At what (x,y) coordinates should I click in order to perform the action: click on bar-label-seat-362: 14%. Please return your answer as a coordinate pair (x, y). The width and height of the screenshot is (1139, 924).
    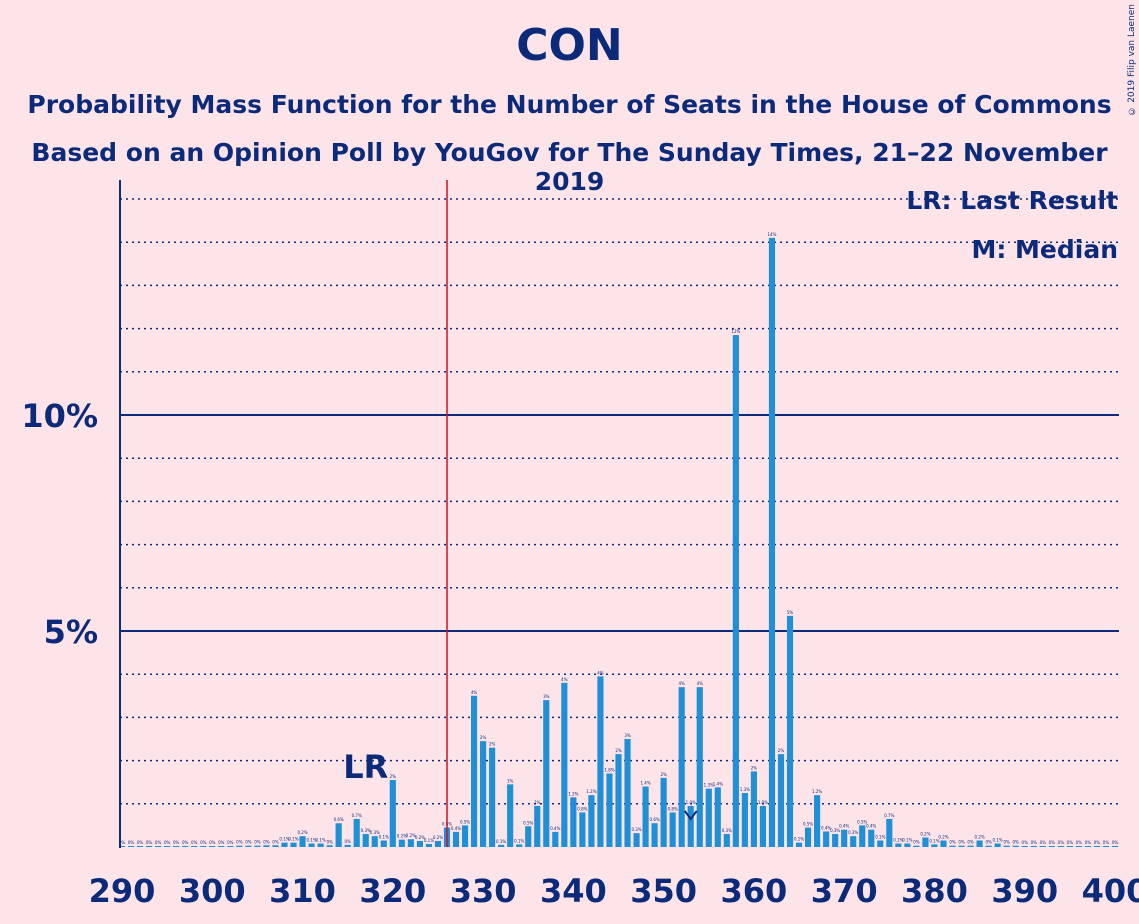
    Looking at the image, I should click on (772, 234).